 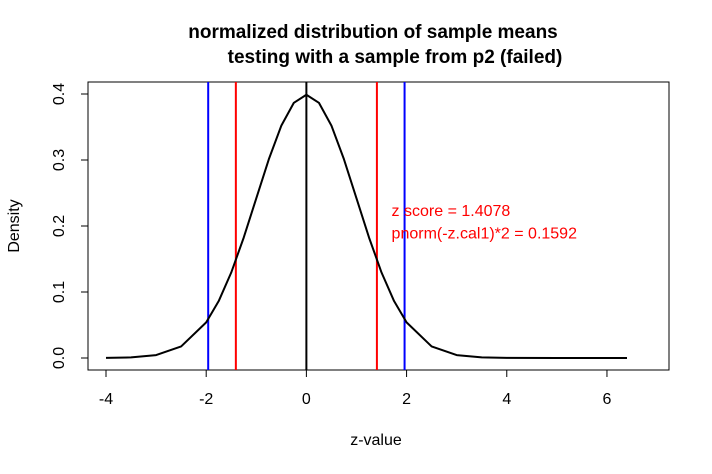 What do you see at coordinates (206, 399) in the screenshot?
I see `x-tick-label: -2` at bounding box center [206, 399].